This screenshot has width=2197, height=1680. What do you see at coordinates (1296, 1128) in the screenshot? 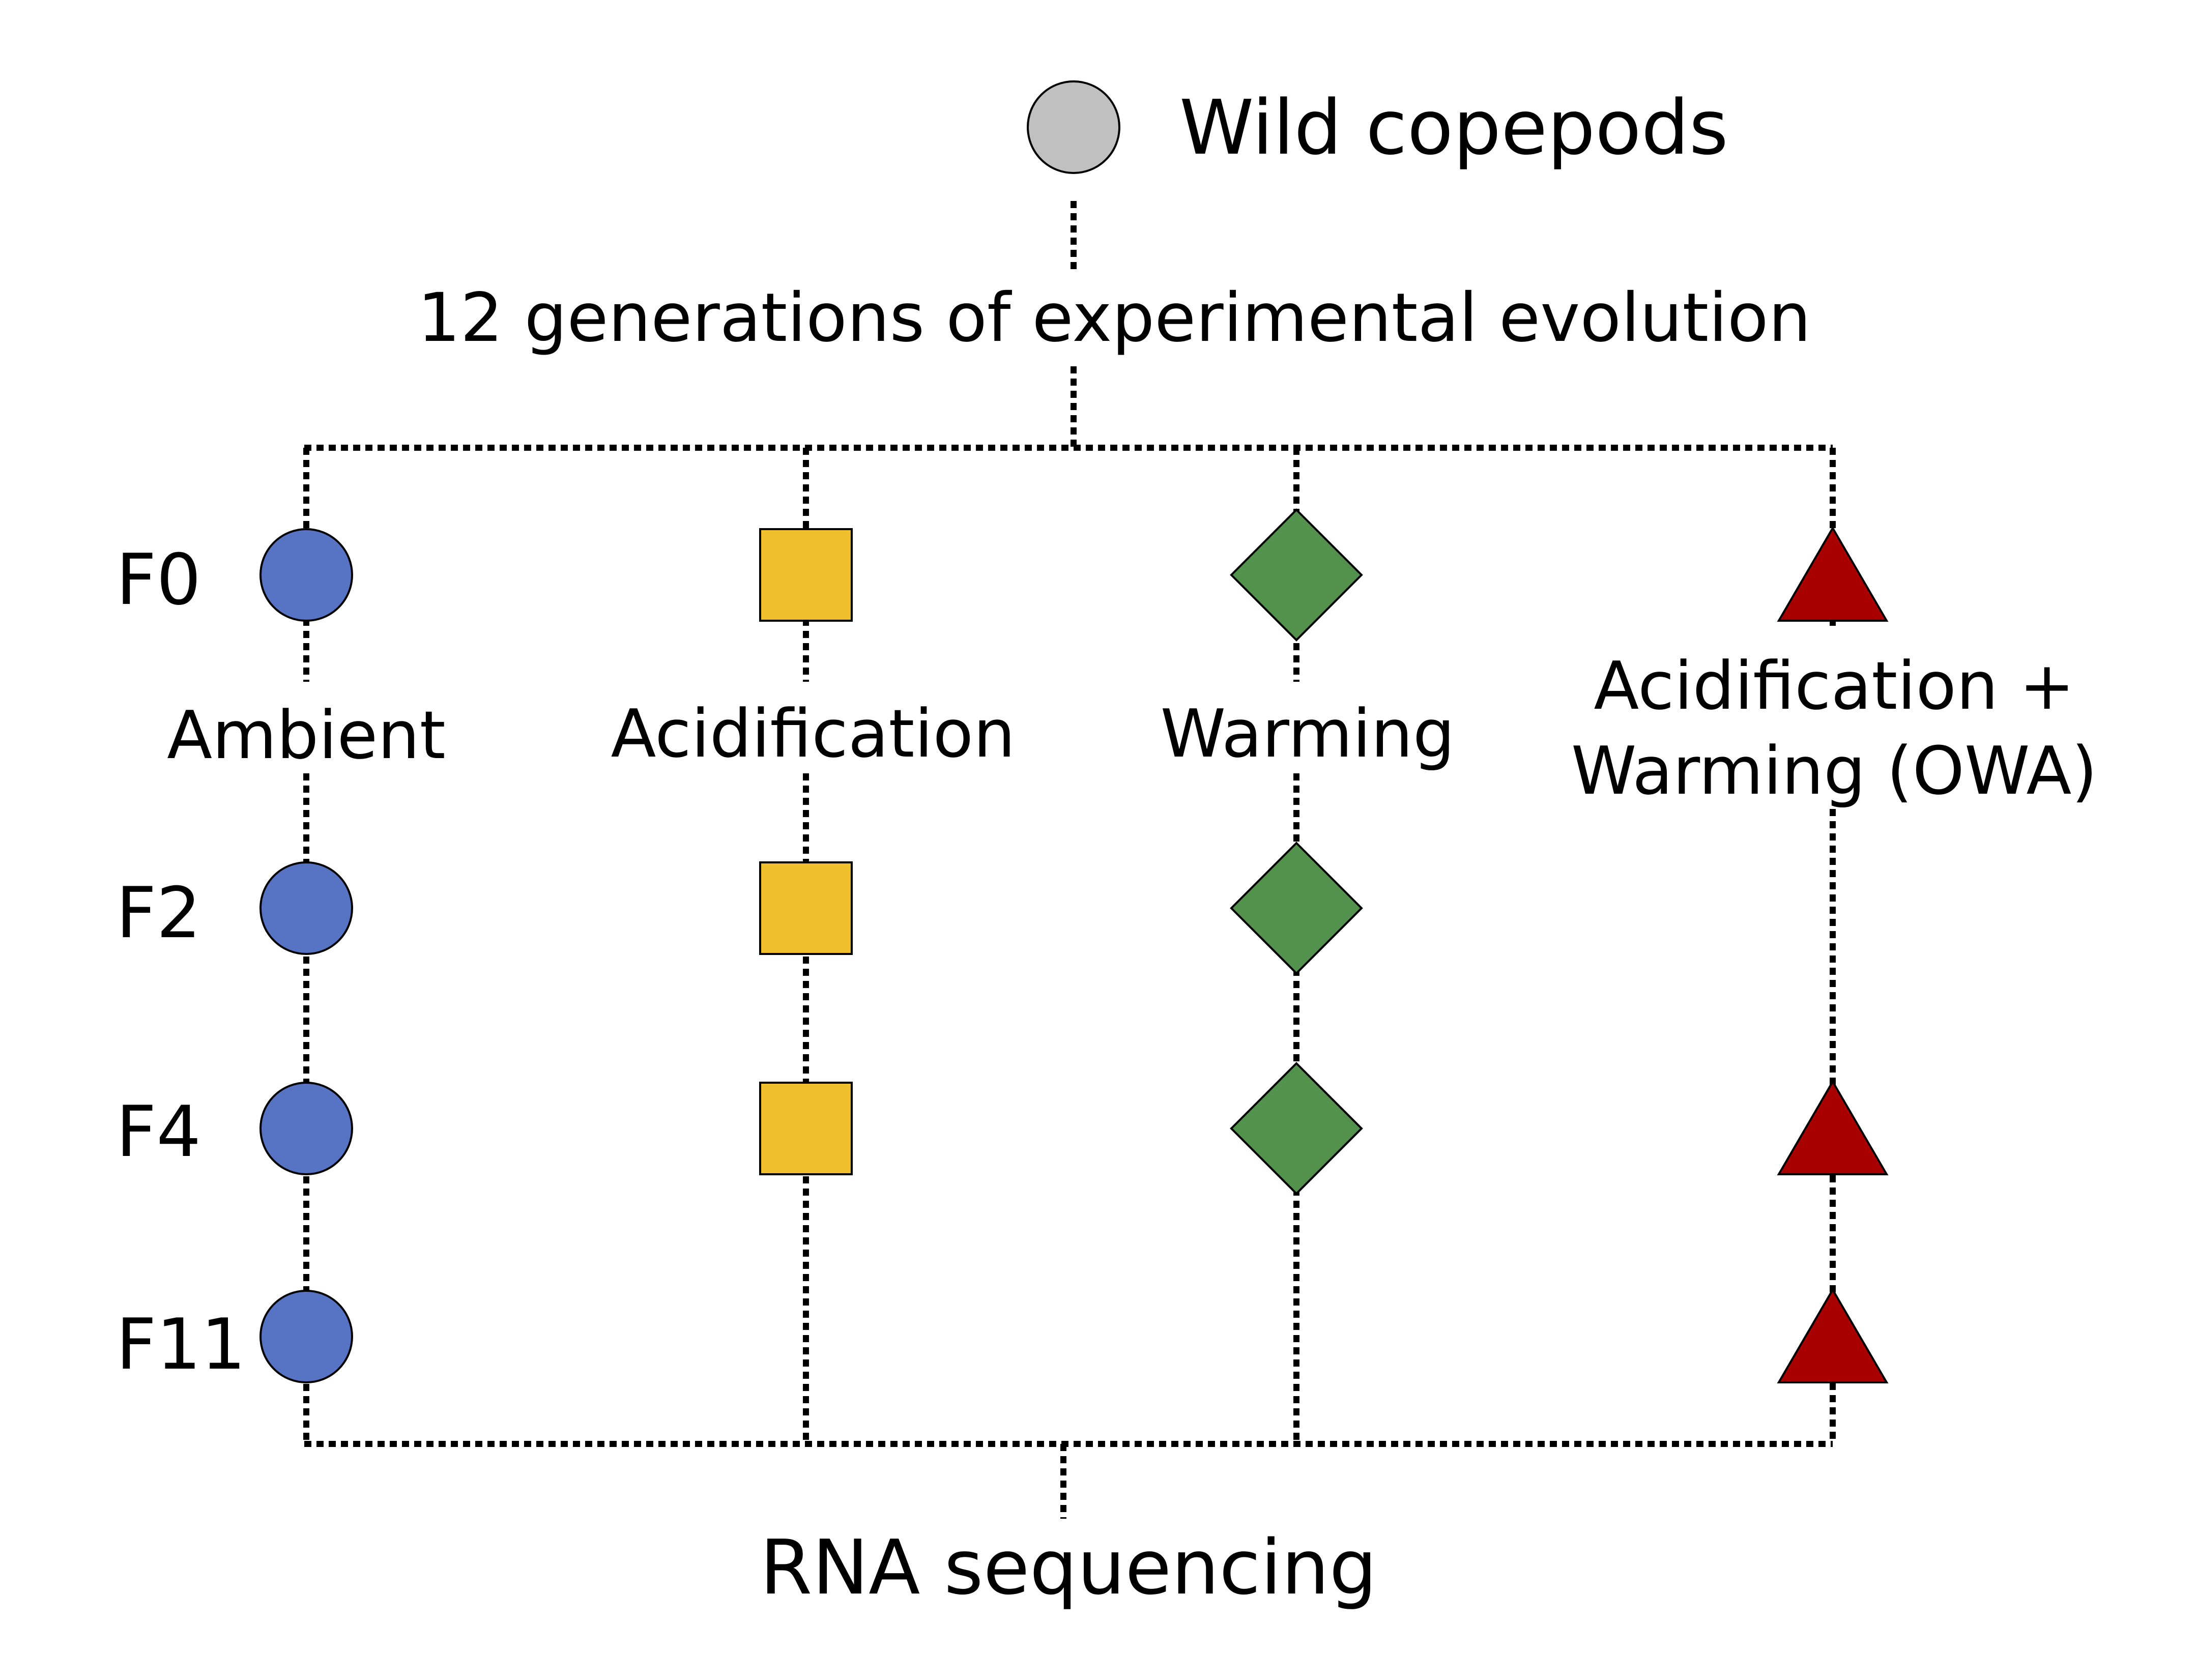
I see `warming-f4-diamond-marker` at bounding box center [1296, 1128].